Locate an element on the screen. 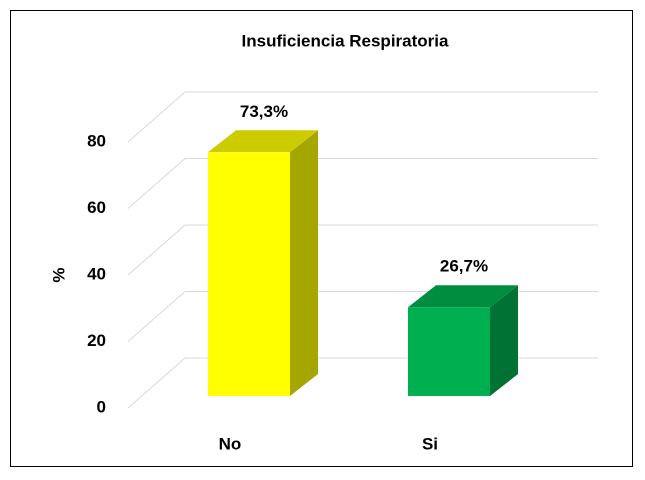  value-label: 73,3% is located at coordinates (264, 111).